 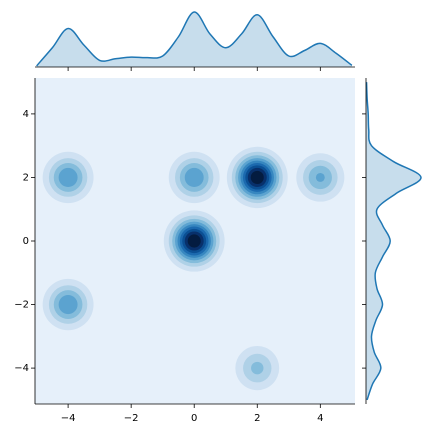 What do you see at coordinates (257, 418) in the screenshot?
I see `x-tick-label: 2` at bounding box center [257, 418].